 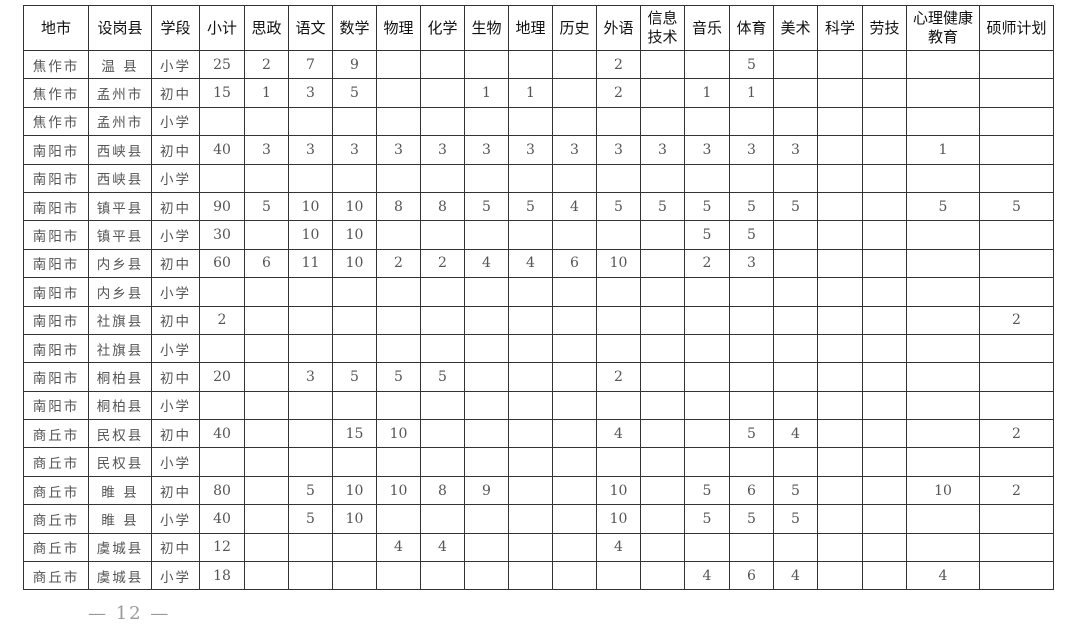 I want to click on table-cell: 90, so click(x=222, y=206).